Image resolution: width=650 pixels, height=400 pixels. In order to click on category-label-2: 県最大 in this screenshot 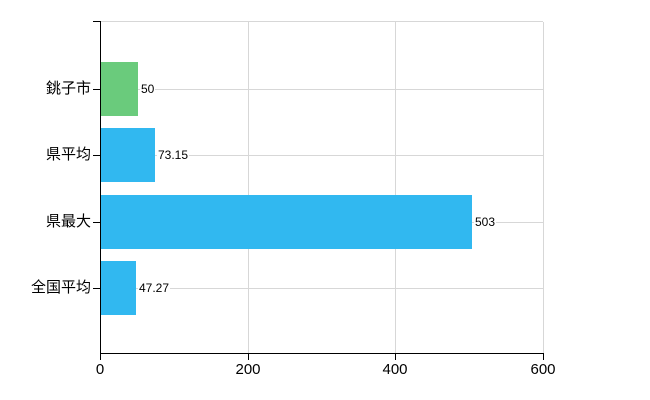, I will do `click(68, 221)`.